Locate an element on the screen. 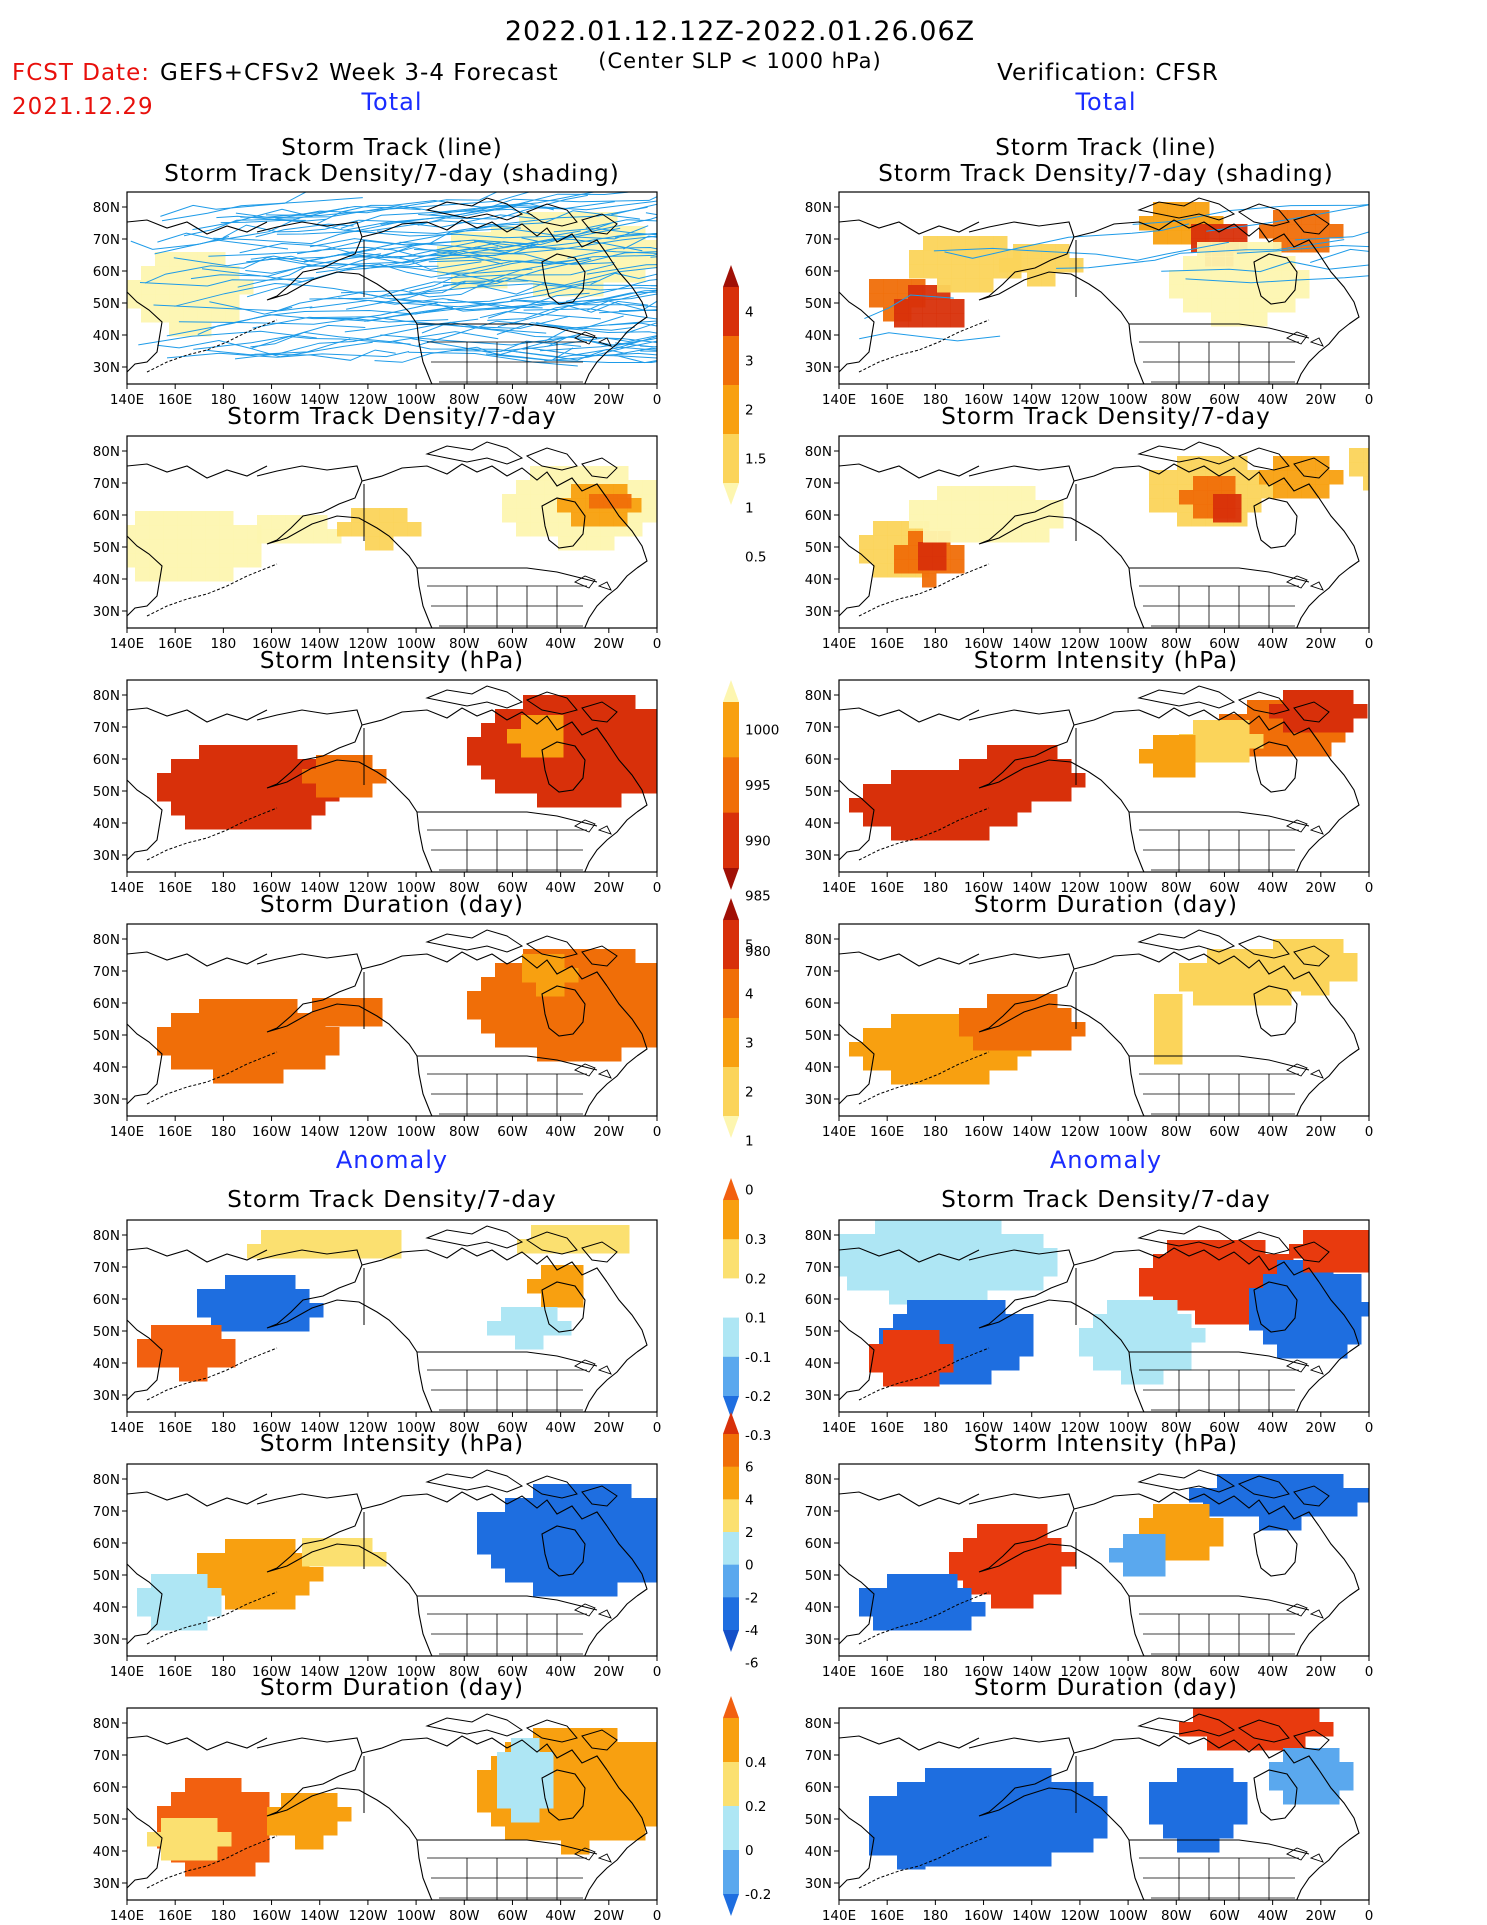 Image resolution: width=1487 pixels, height=1925 pixels. lon-tick-label: 140E is located at coordinates (839, 1132).